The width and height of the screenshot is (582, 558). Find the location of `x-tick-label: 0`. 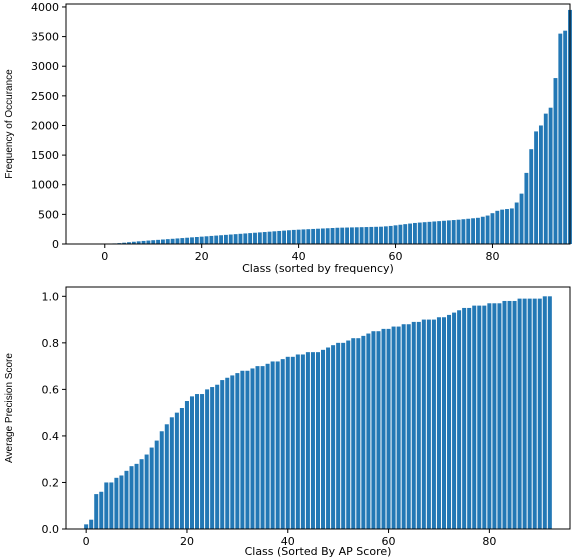

x-tick-label: 0 is located at coordinates (104, 256).